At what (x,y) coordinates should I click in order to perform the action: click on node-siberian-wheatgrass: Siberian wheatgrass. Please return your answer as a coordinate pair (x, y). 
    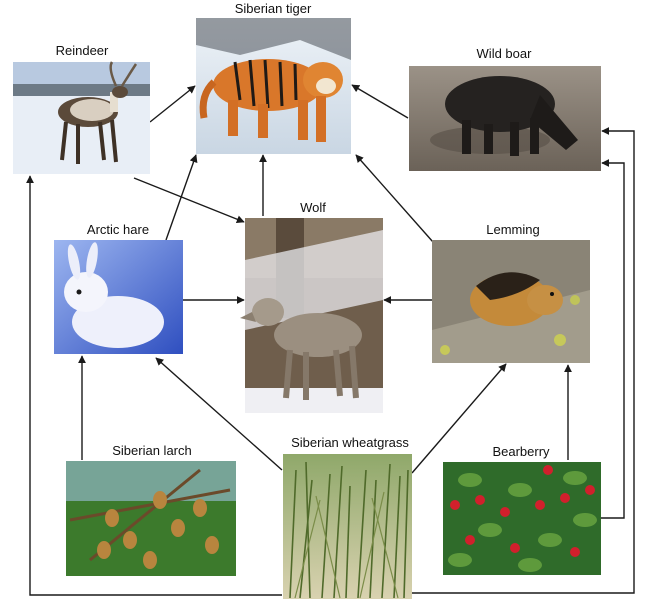
    Looking at the image, I should click on (347, 517).